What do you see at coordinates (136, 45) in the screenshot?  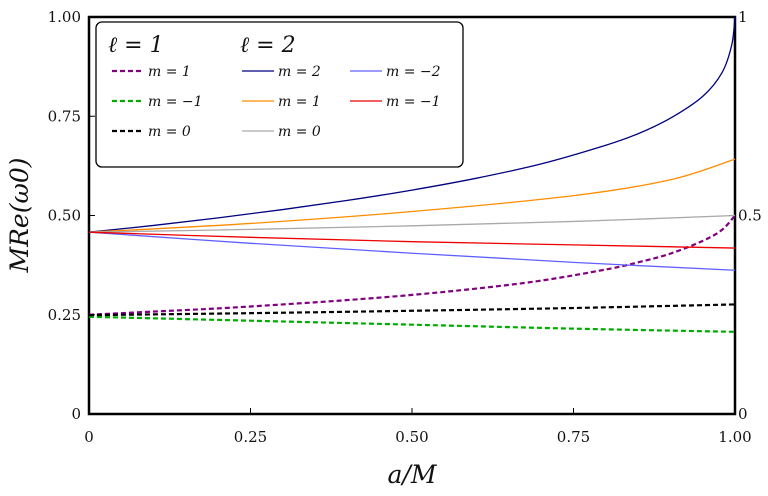 I see `legend-header-l1: ℓ = 1` at bounding box center [136, 45].